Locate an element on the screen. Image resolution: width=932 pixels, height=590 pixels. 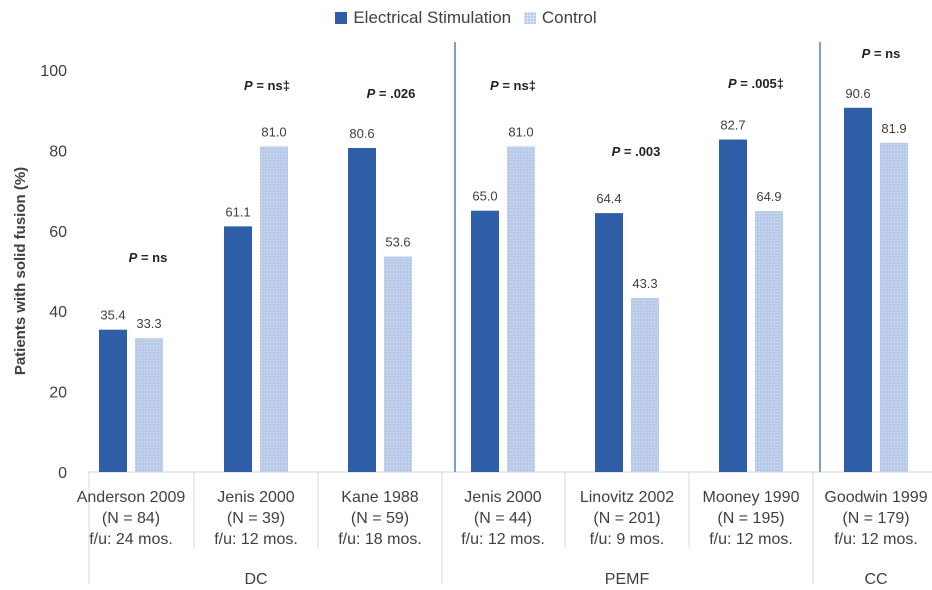
group-label: CC is located at coordinates (875, 579).